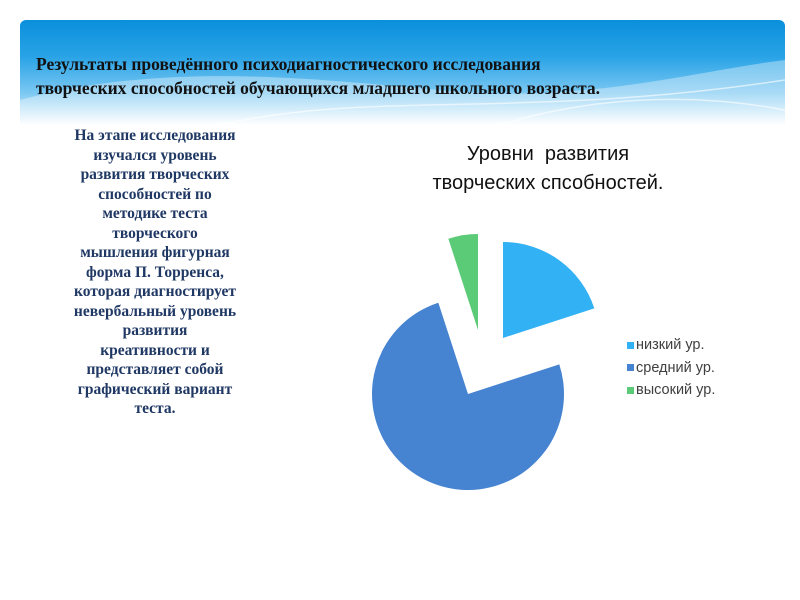 Image resolution: width=800 pixels, height=600 pixels. I want to click on desc-line: творческого, so click(155, 233).